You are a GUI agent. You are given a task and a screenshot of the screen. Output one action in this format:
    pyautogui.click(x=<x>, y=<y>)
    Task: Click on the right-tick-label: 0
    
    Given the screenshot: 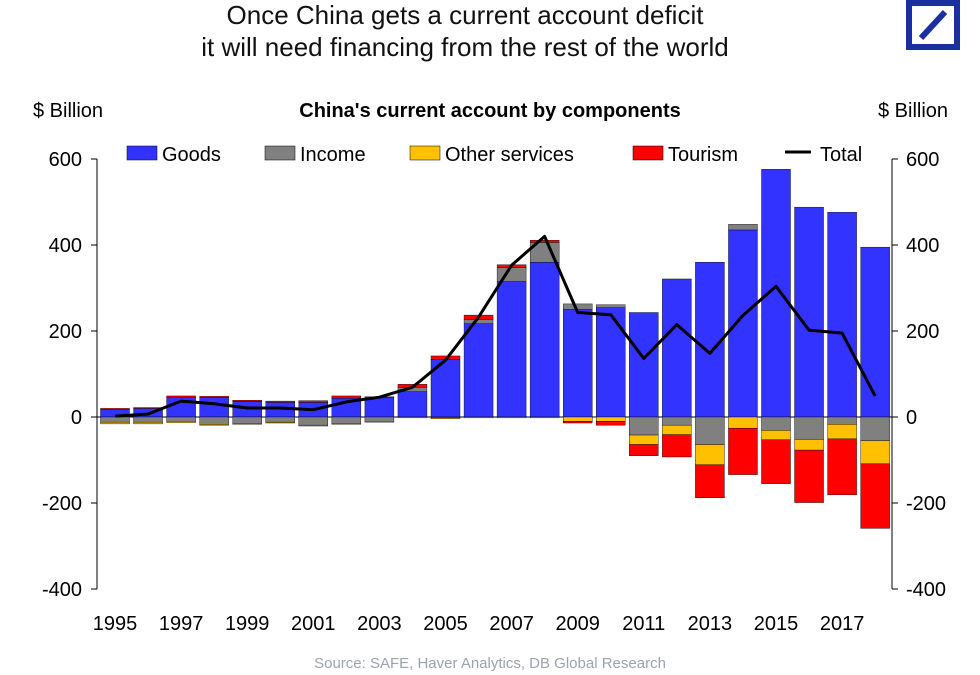 What is the action you would take?
    pyautogui.click(x=911, y=418)
    